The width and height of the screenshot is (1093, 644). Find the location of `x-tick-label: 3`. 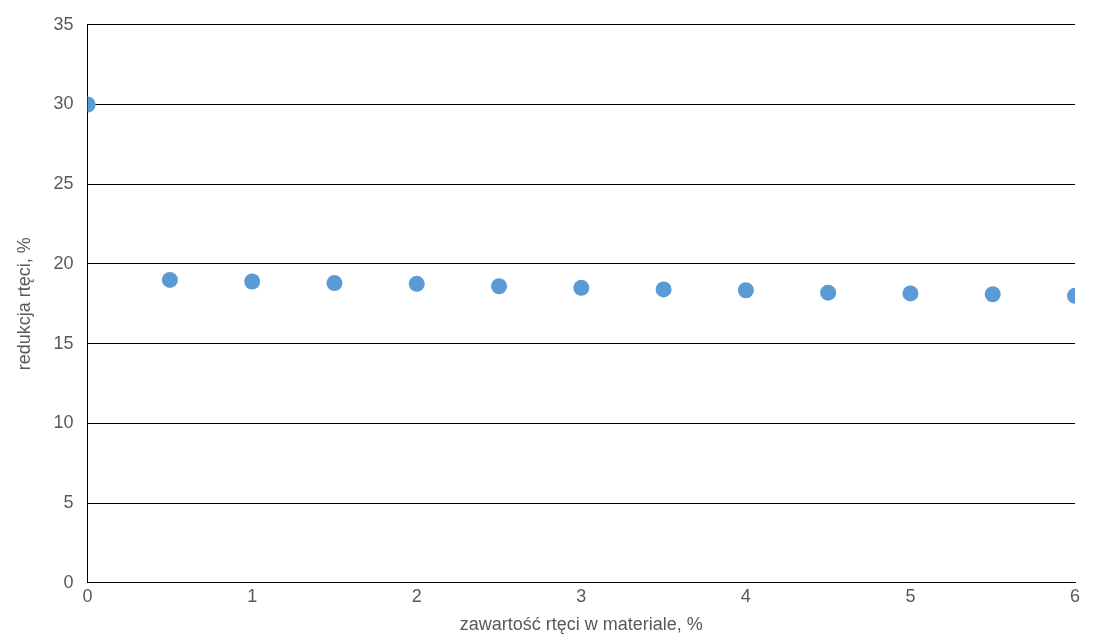

x-tick-label: 3 is located at coordinates (581, 595).